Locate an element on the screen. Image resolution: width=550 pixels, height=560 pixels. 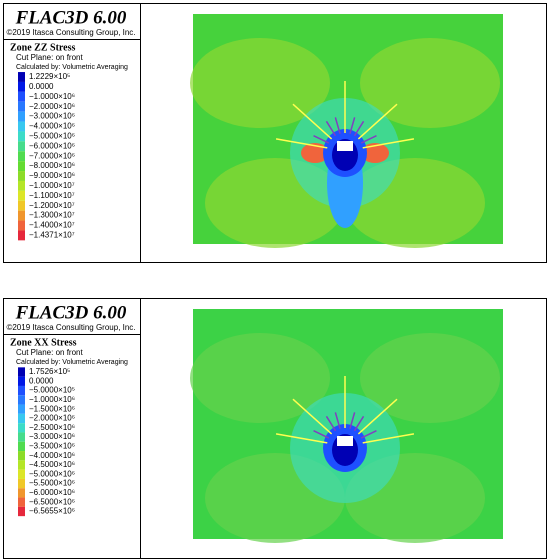
legend-label: −4.5000×10⁶ is located at coordinates (52, 464).